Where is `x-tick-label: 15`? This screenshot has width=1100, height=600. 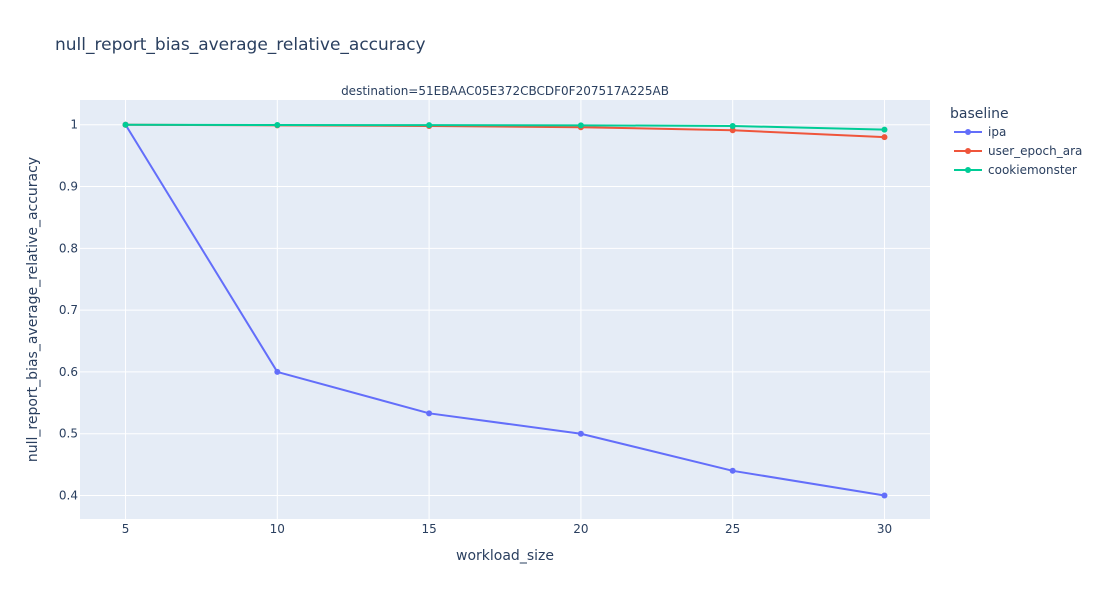 x-tick-label: 15 is located at coordinates (428, 529).